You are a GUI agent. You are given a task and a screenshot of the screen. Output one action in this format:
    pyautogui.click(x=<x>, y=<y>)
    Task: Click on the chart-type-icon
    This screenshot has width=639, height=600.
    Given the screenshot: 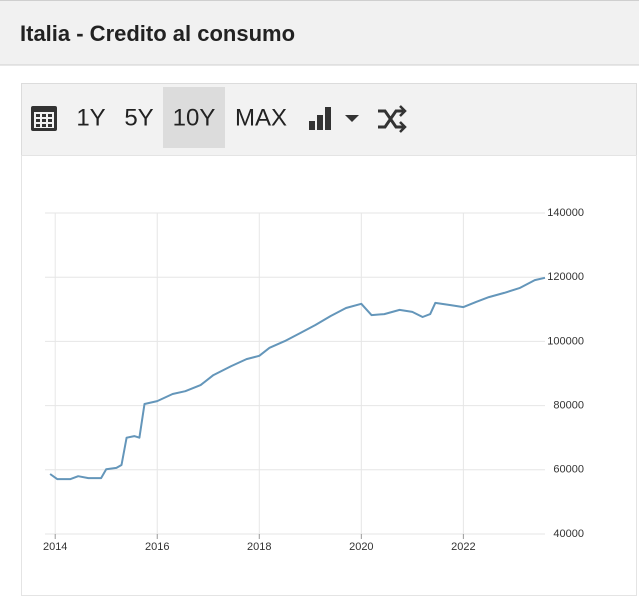 What is the action you would take?
    pyautogui.click(x=334, y=118)
    